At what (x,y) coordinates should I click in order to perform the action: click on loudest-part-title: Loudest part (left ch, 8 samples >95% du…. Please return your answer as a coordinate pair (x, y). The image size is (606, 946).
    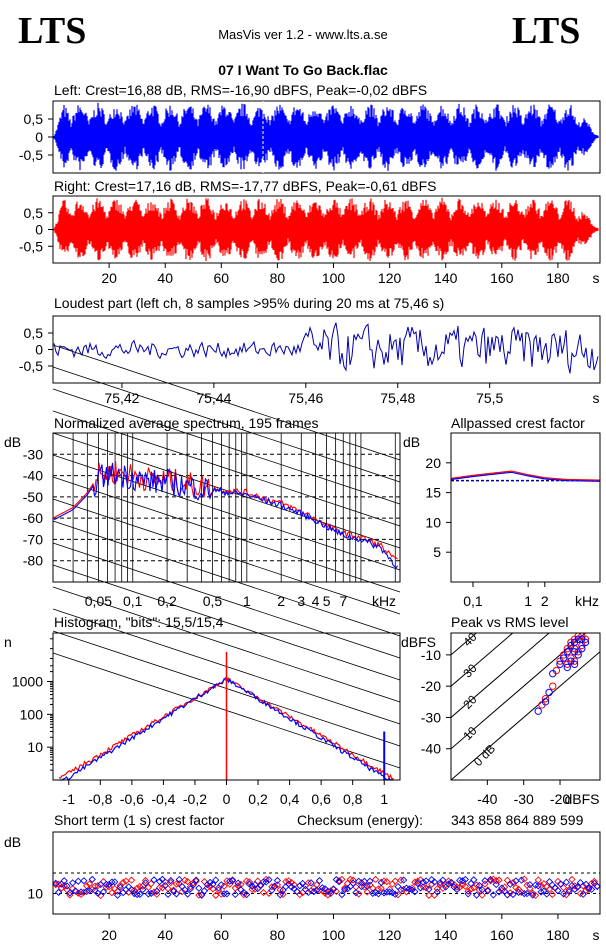
    Looking at the image, I should click on (249, 303).